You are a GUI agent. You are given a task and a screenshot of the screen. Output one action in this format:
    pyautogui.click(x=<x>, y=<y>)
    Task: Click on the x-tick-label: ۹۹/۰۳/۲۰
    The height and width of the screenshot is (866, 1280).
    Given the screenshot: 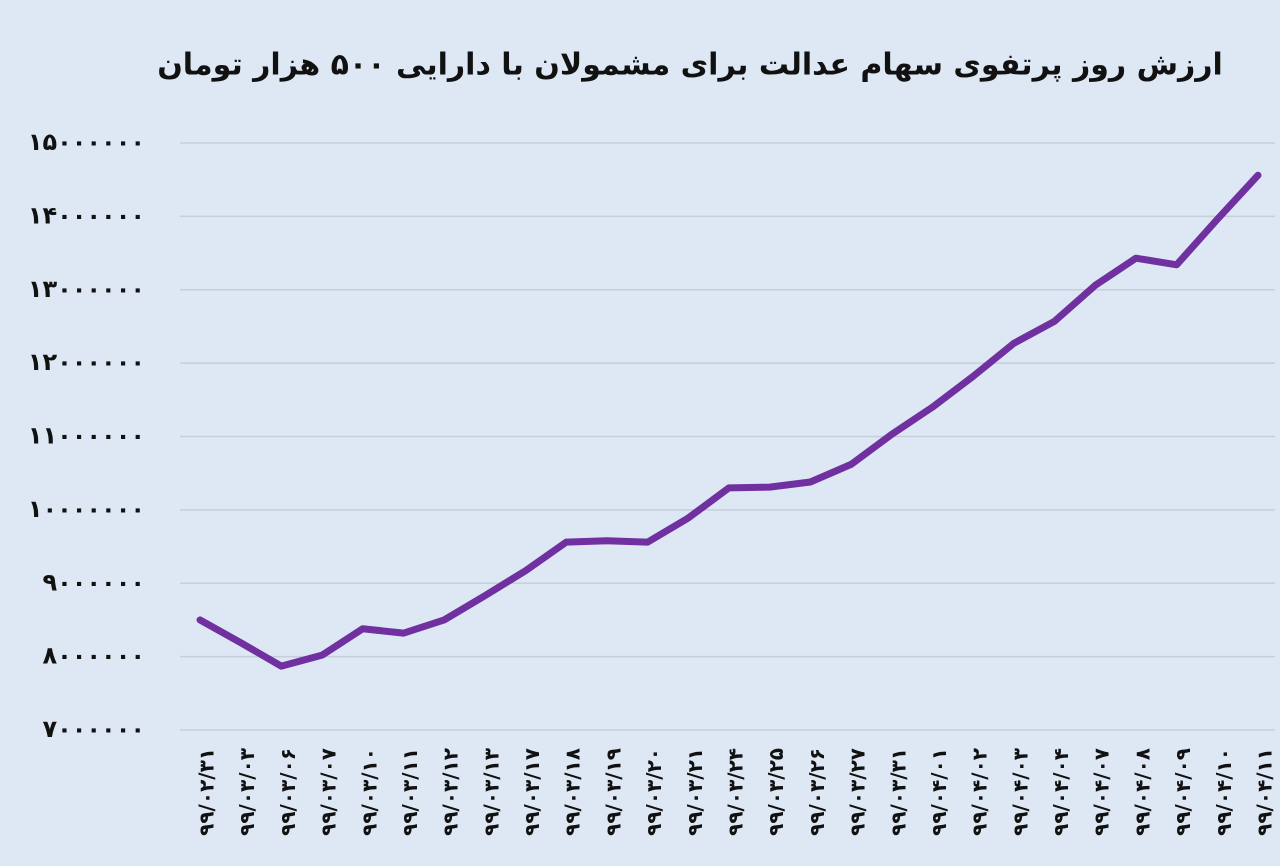 What is the action you would take?
    pyautogui.click(x=654, y=792)
    